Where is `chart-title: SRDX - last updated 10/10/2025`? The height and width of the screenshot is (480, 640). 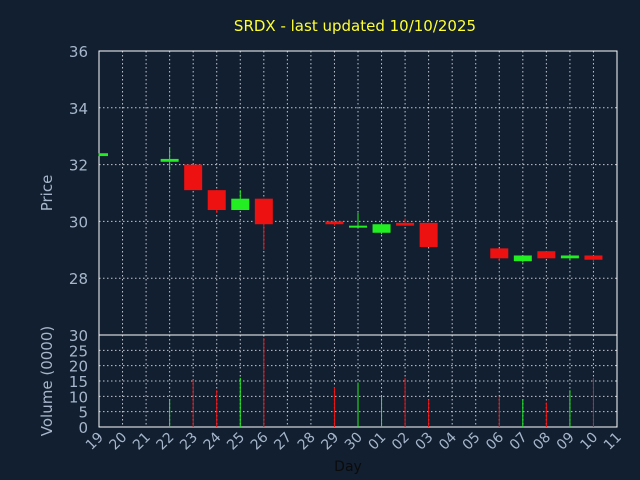 chart-title: SRDX - last updated 10/10/2025 is located at coordinates (355, 26).